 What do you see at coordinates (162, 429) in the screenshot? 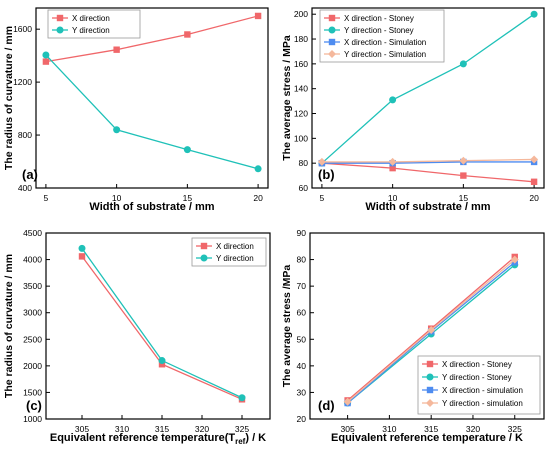
I see `x-tick-label: 315` at bounding box center [162, 429].